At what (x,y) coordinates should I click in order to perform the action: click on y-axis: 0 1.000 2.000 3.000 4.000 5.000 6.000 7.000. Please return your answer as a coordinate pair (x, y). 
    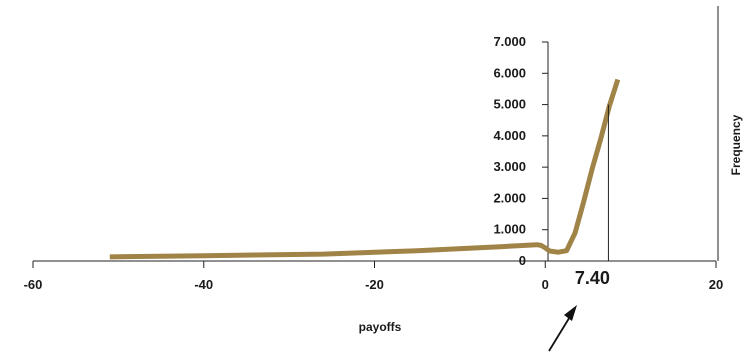
    Looking at the image, I should click on (521, 151).